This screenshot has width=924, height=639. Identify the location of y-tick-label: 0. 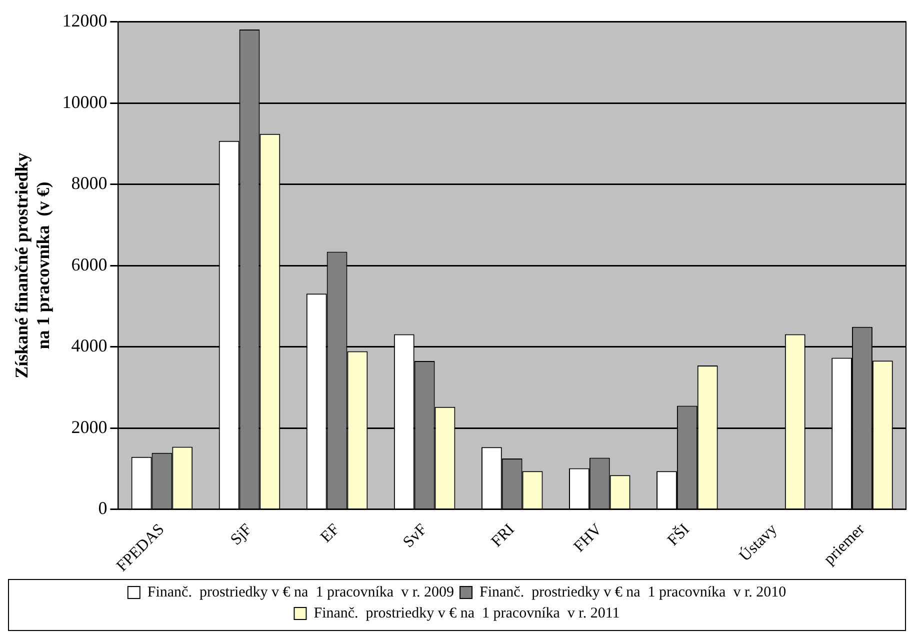
(103, 508).